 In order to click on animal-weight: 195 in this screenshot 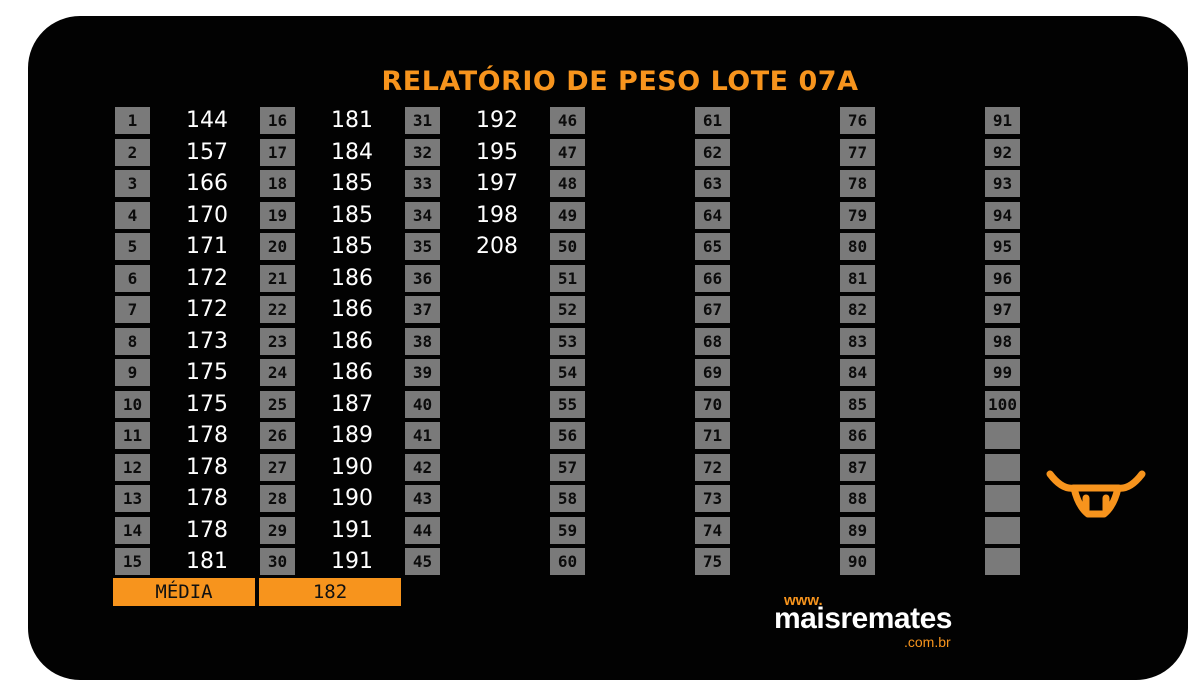, I will do `click(497, 152)`.